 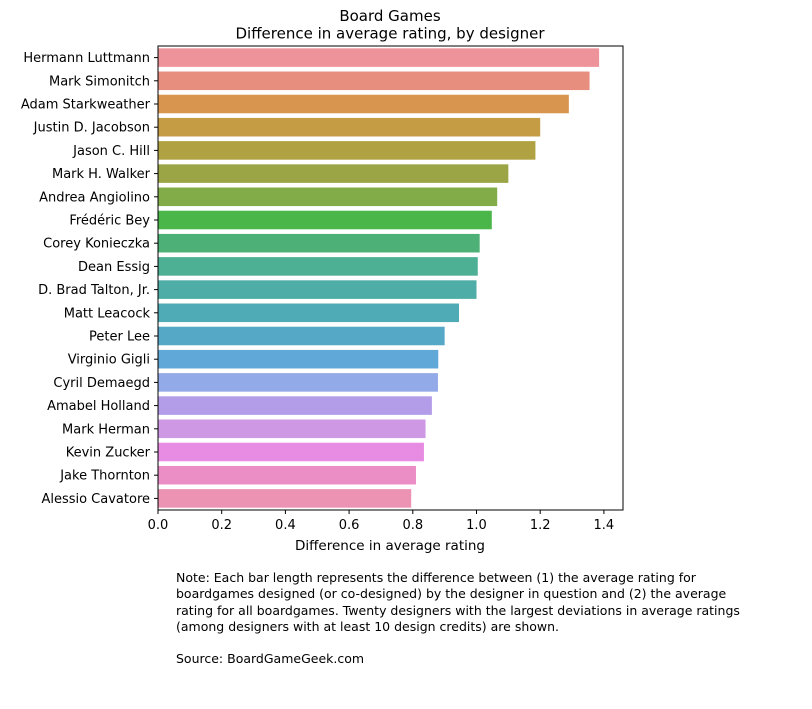 I want to click on y-tick-label: Hermann Luttmann, so click(x=86, y=58).